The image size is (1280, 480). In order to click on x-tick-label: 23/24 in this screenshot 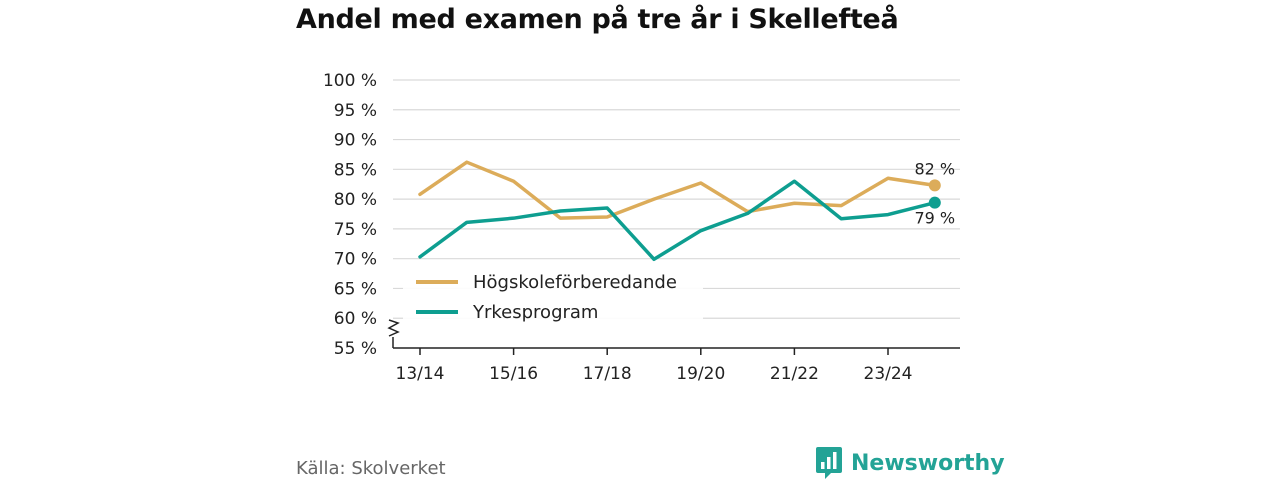, I will do `click(888, 374)`.